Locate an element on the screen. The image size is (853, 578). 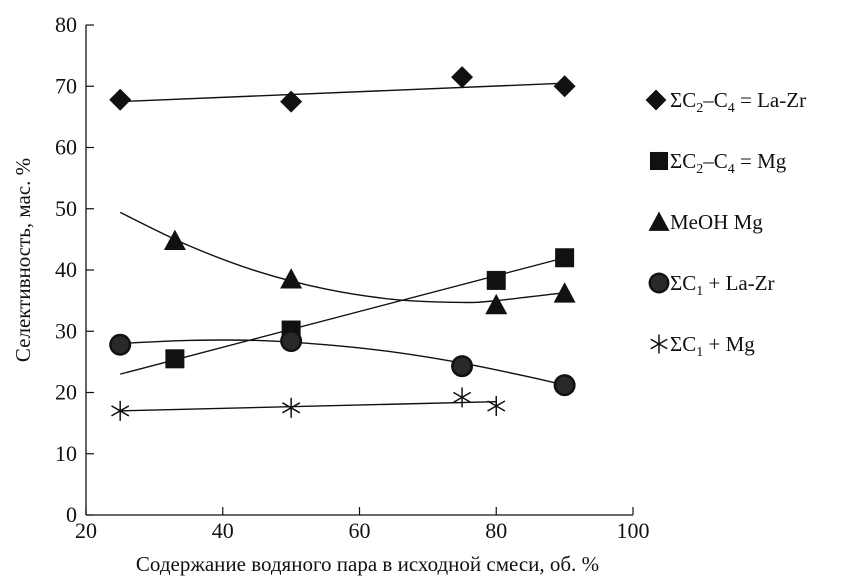
data-point-series-4-3-stroke-d2 is located at coordinates (496, 406).